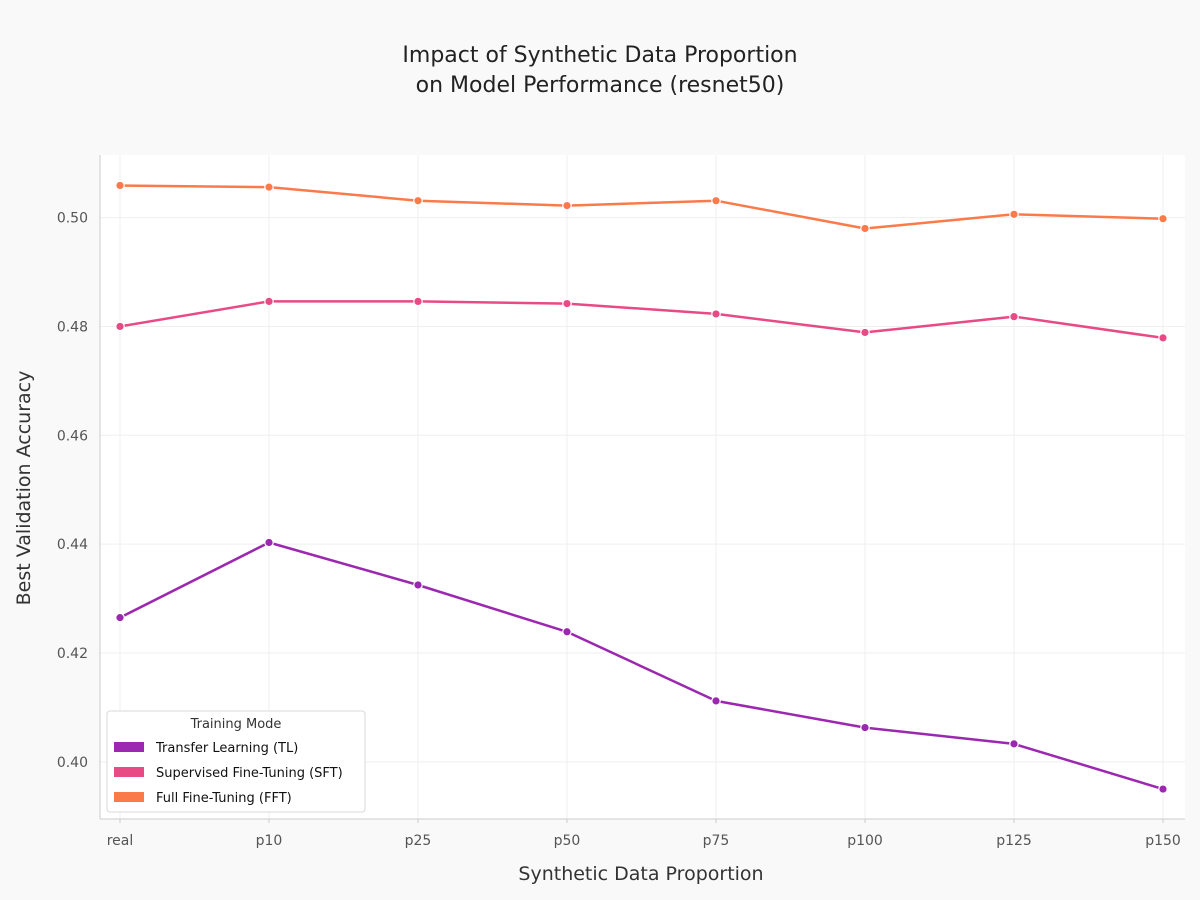 This screenshot has height=900, width=1200. What do you see at coordinates (640, 874) in the screenshot?
I see `x-axis-label: Synthetic Data Proportion` at bounding box center [640, 874].